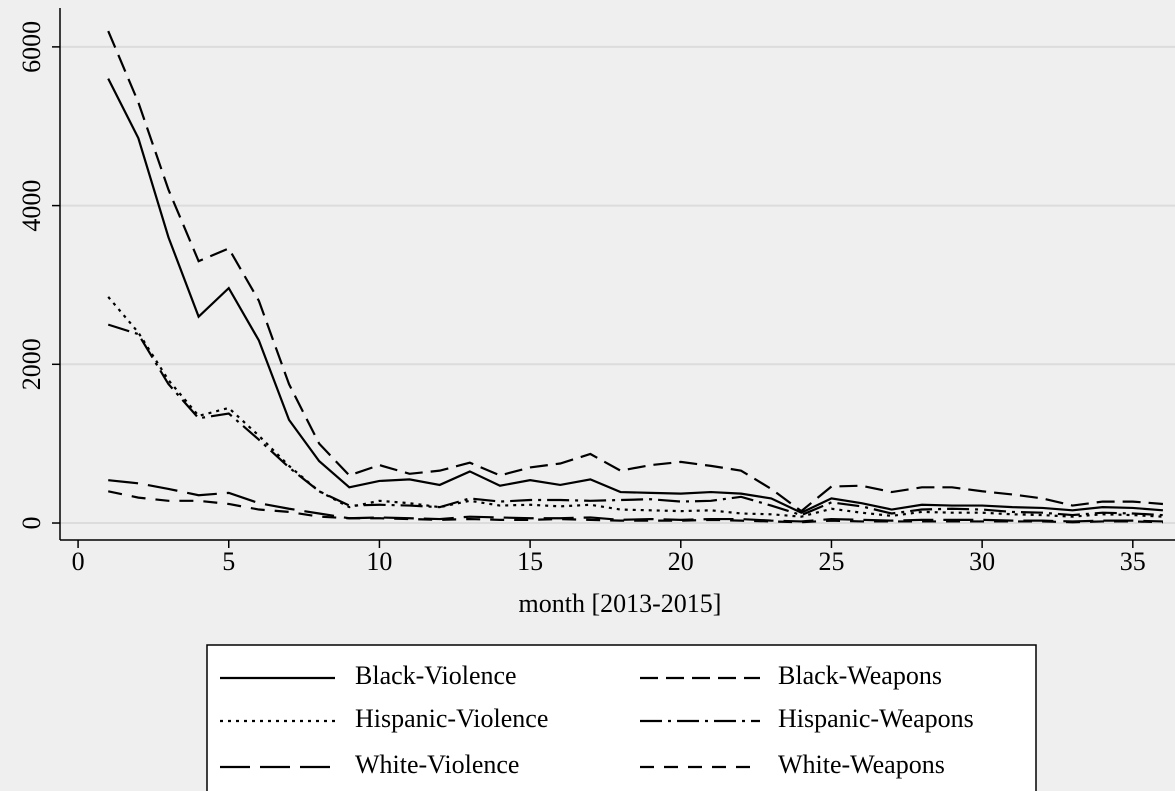 Image resolution: width=1175 pixels, height=791 pixels. I want to click on y-tick-label: 4000, so click(31, 206).